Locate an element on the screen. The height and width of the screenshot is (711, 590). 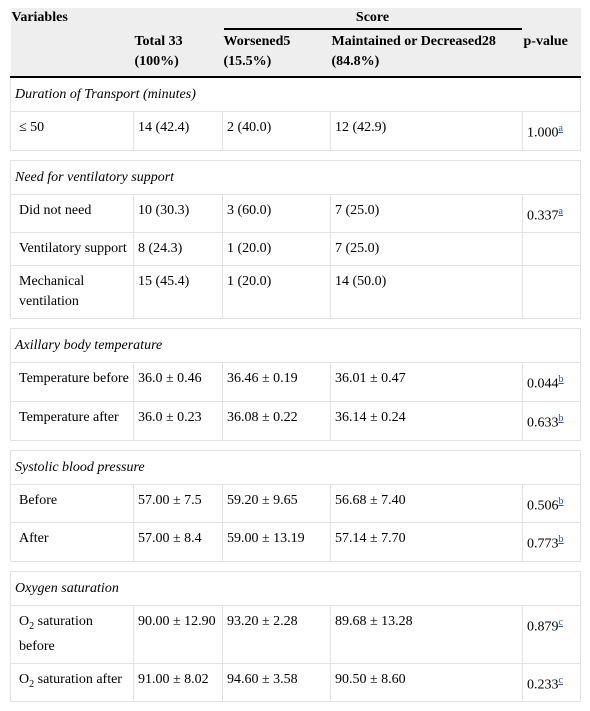
column-title: Total 33 is located at coordinates (158, 41).